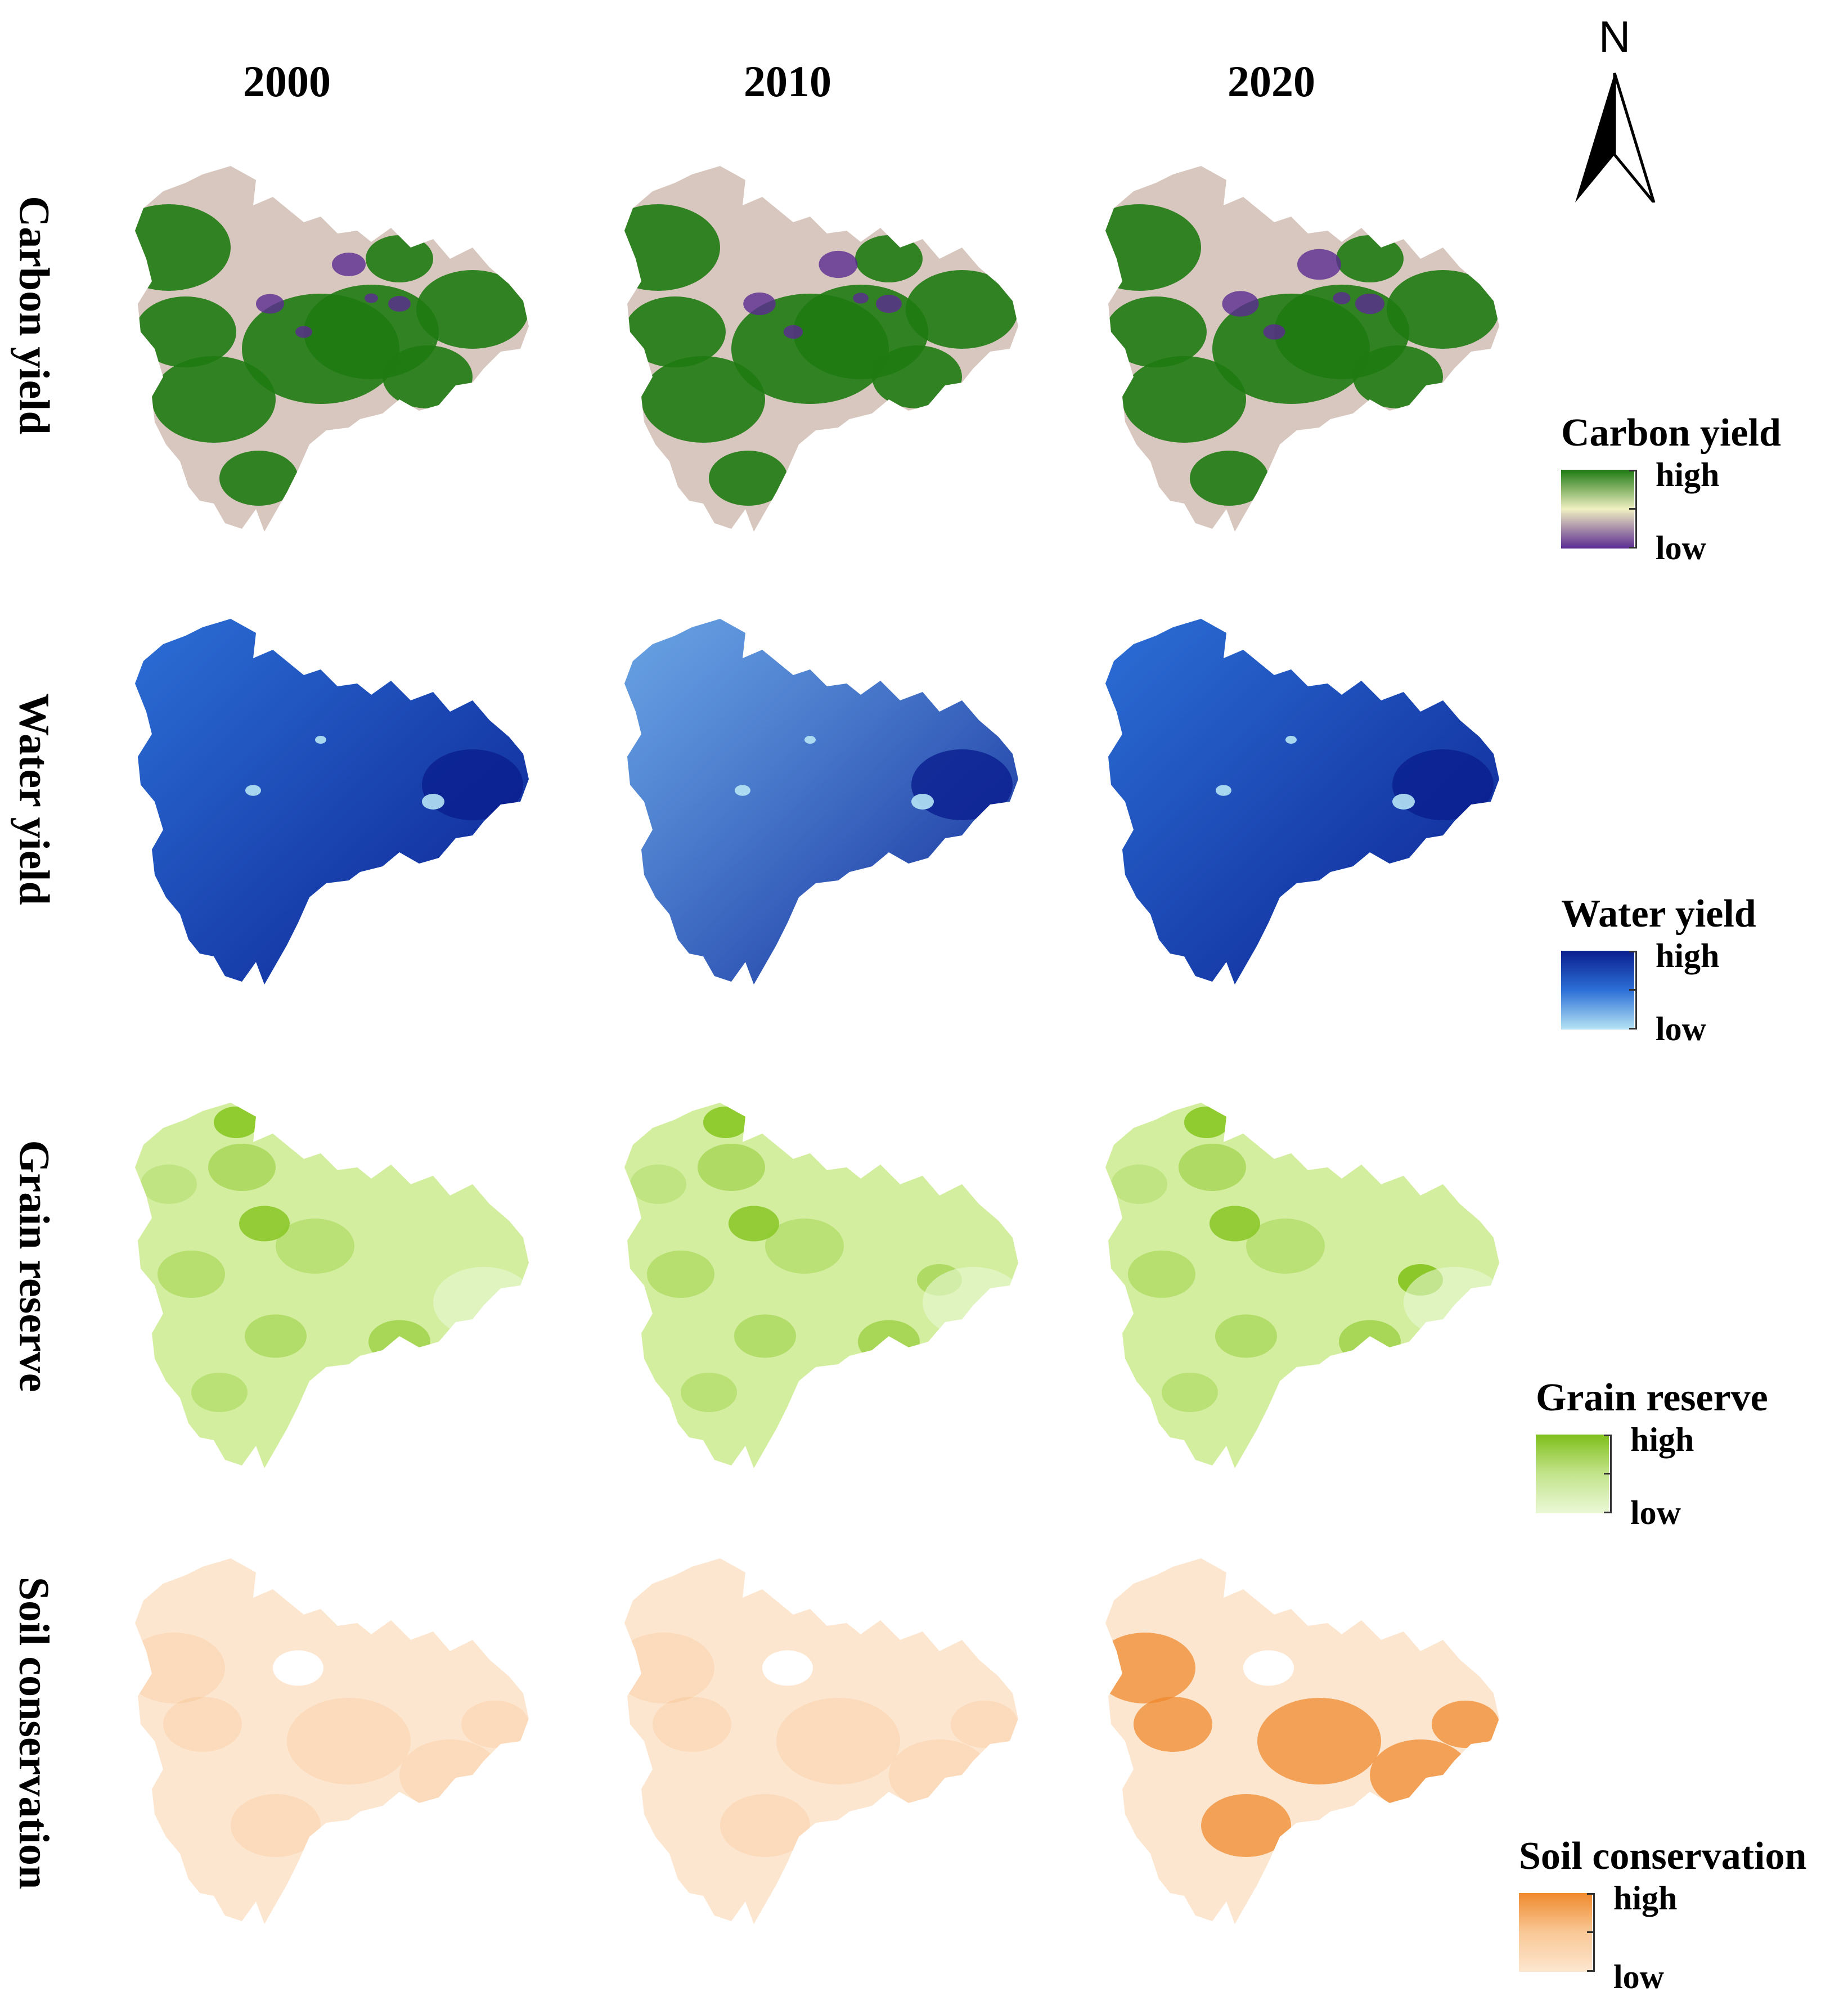 The image size is (1848, 2005). Describe the element at coordinates (332, 1741) in the screenshot. I see `map-soil-2000` at that location.